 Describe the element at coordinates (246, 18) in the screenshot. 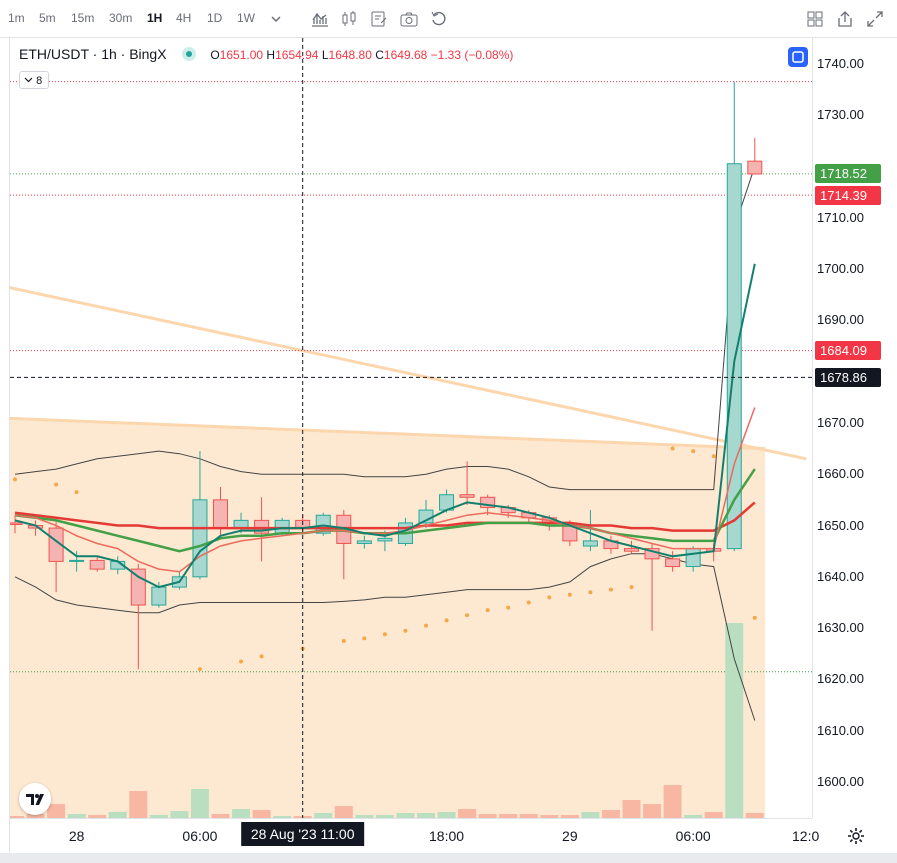

I see `timeframe-1w: 1W` at that location.